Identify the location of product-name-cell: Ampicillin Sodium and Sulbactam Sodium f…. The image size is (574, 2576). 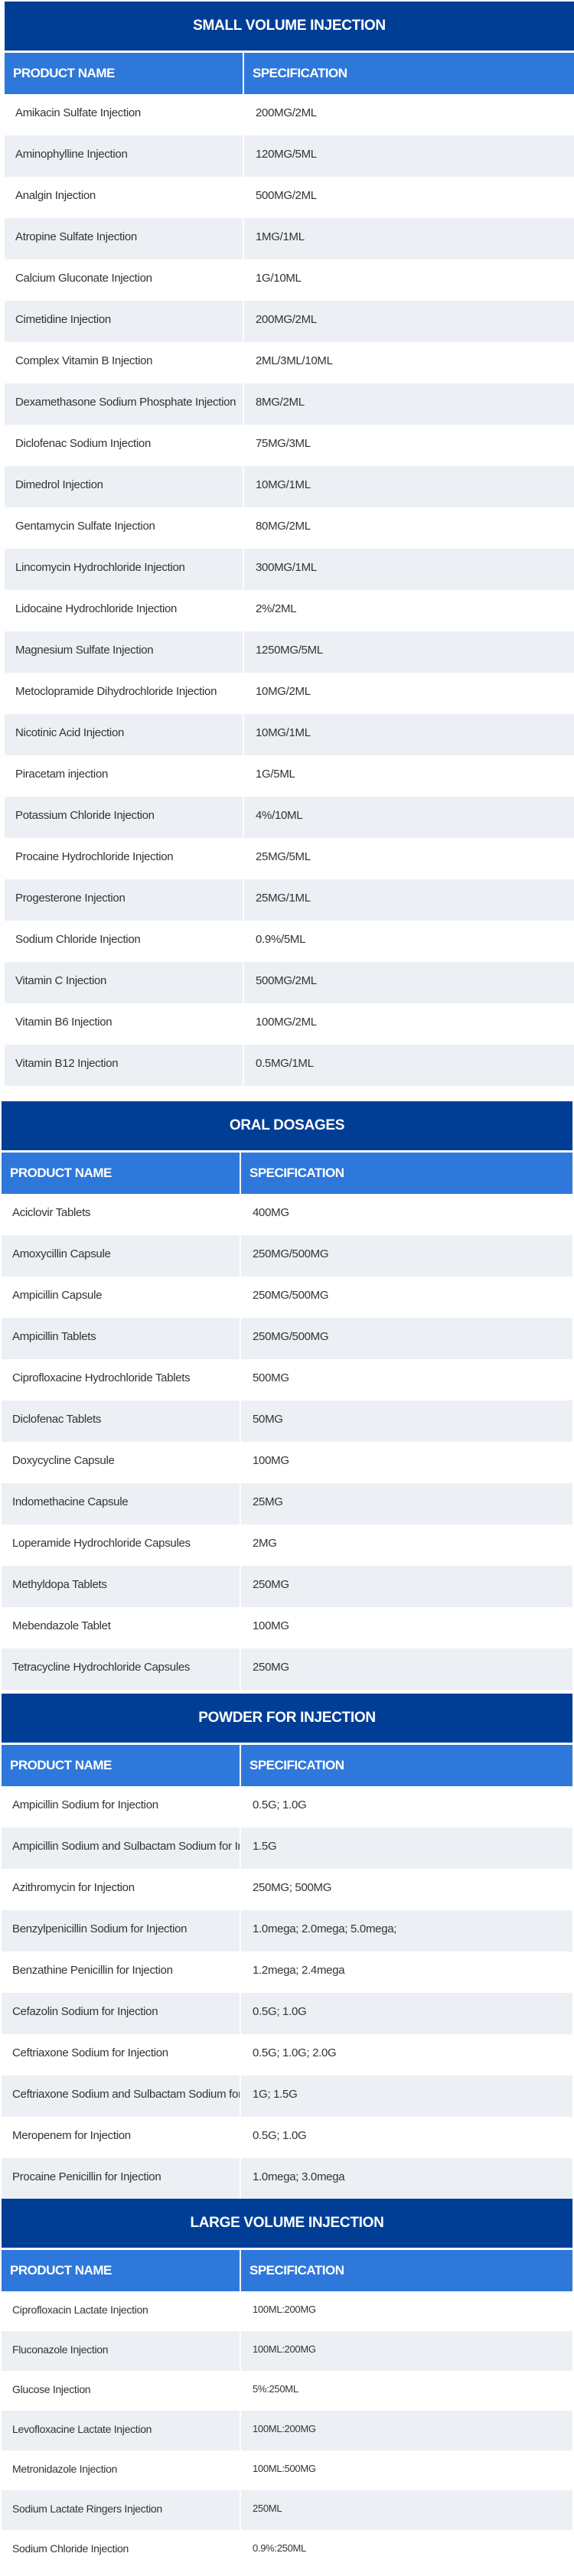
(121, 1848).